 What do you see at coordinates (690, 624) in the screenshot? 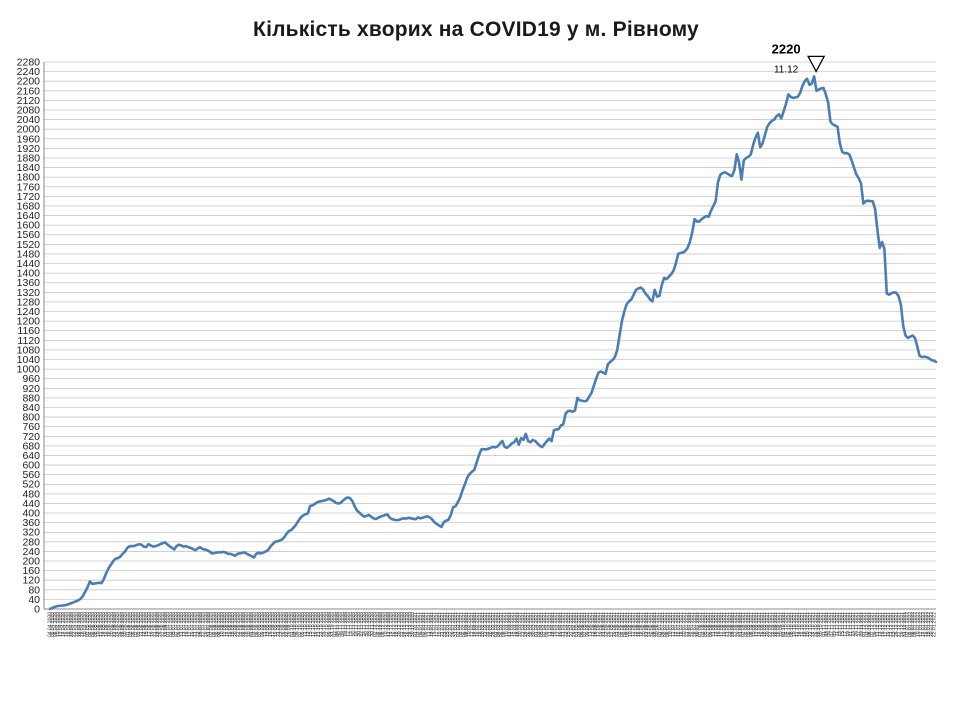
I see `x-tick-label: 24.07.2021` at bounding box center [690, 624].